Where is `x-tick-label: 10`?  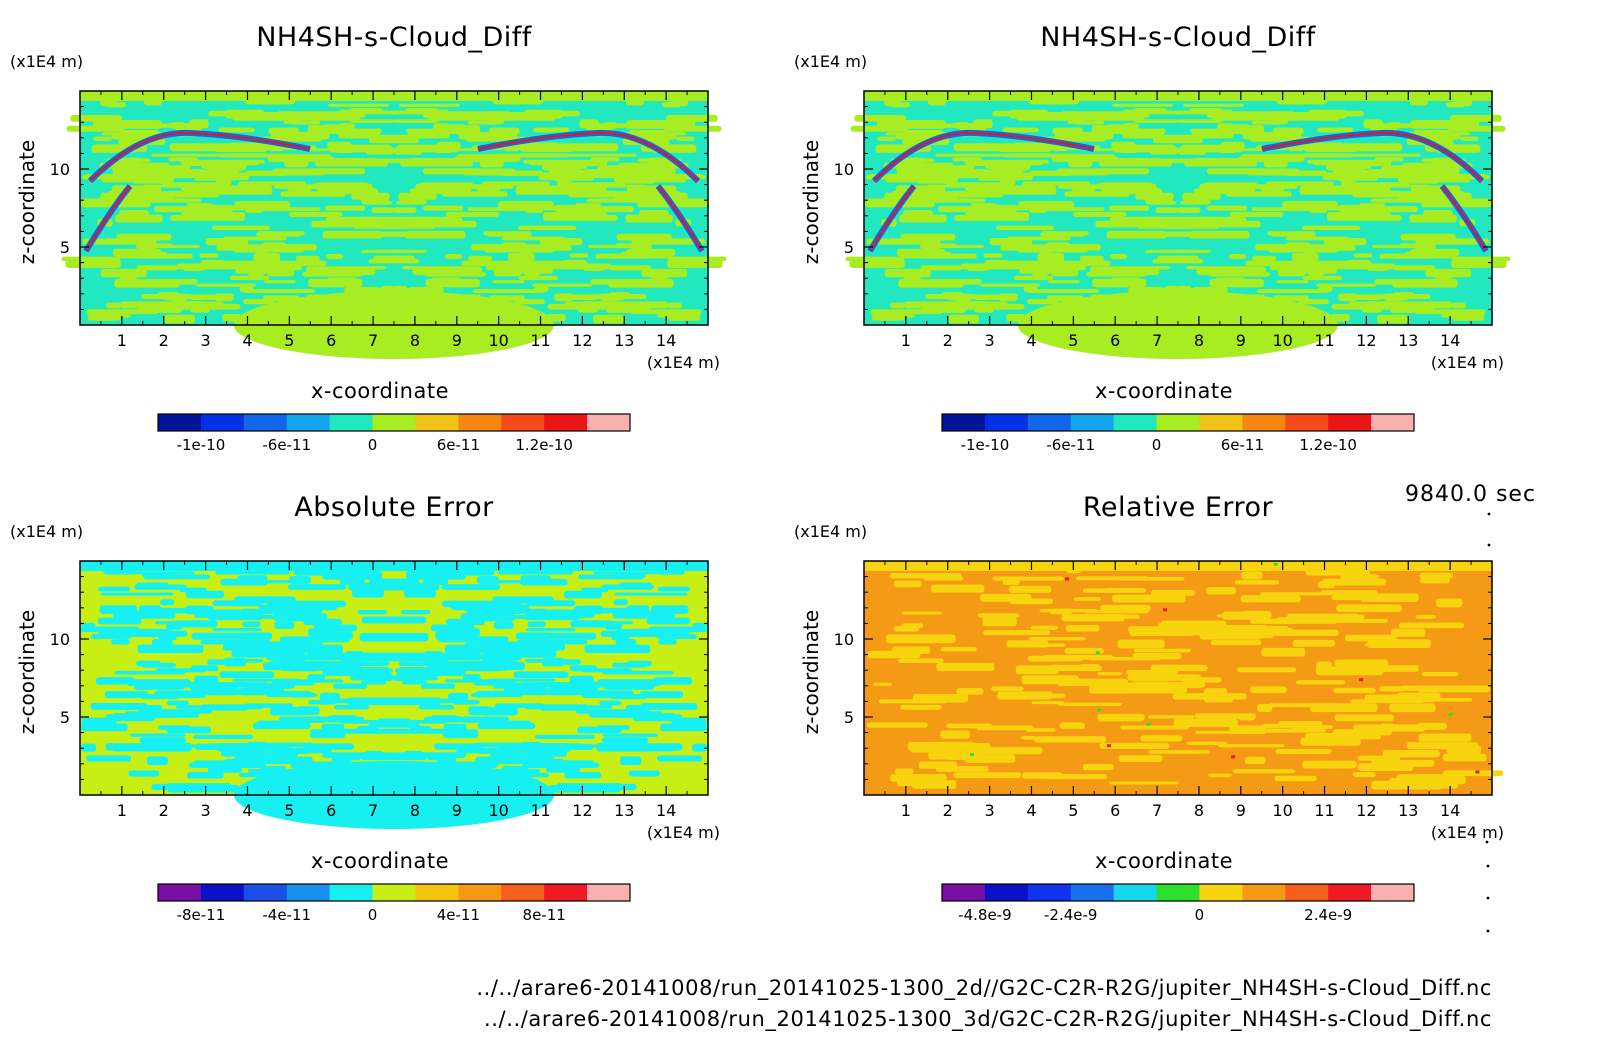 x-tick-label: 10 is located at coordinates (1282, 810).